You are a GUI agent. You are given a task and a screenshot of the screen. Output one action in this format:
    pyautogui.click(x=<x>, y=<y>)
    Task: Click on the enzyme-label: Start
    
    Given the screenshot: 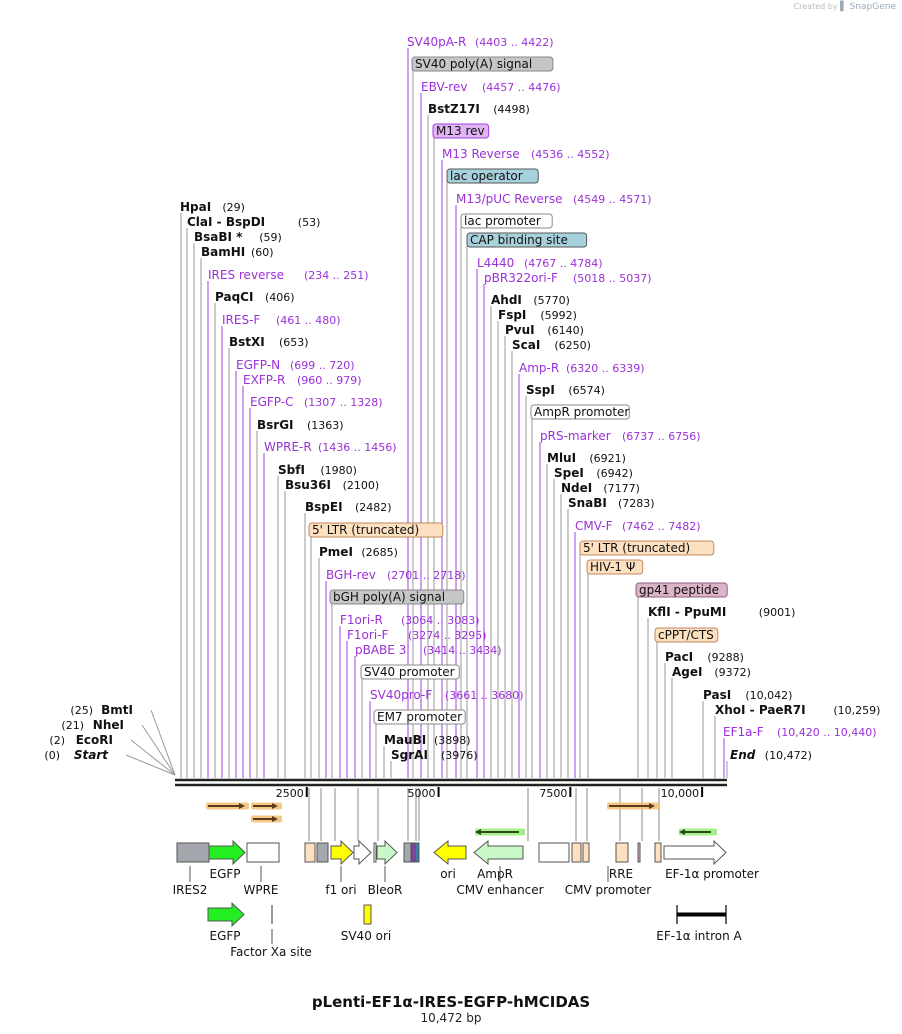 What is the action you would take?
    pyautogui.click(x=91, y=755)
    